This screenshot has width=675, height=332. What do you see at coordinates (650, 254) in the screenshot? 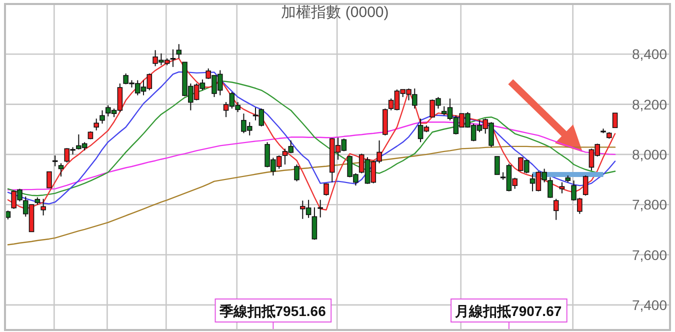
I see `y-tick-label: 7,600` at bounding box center [650, 254].